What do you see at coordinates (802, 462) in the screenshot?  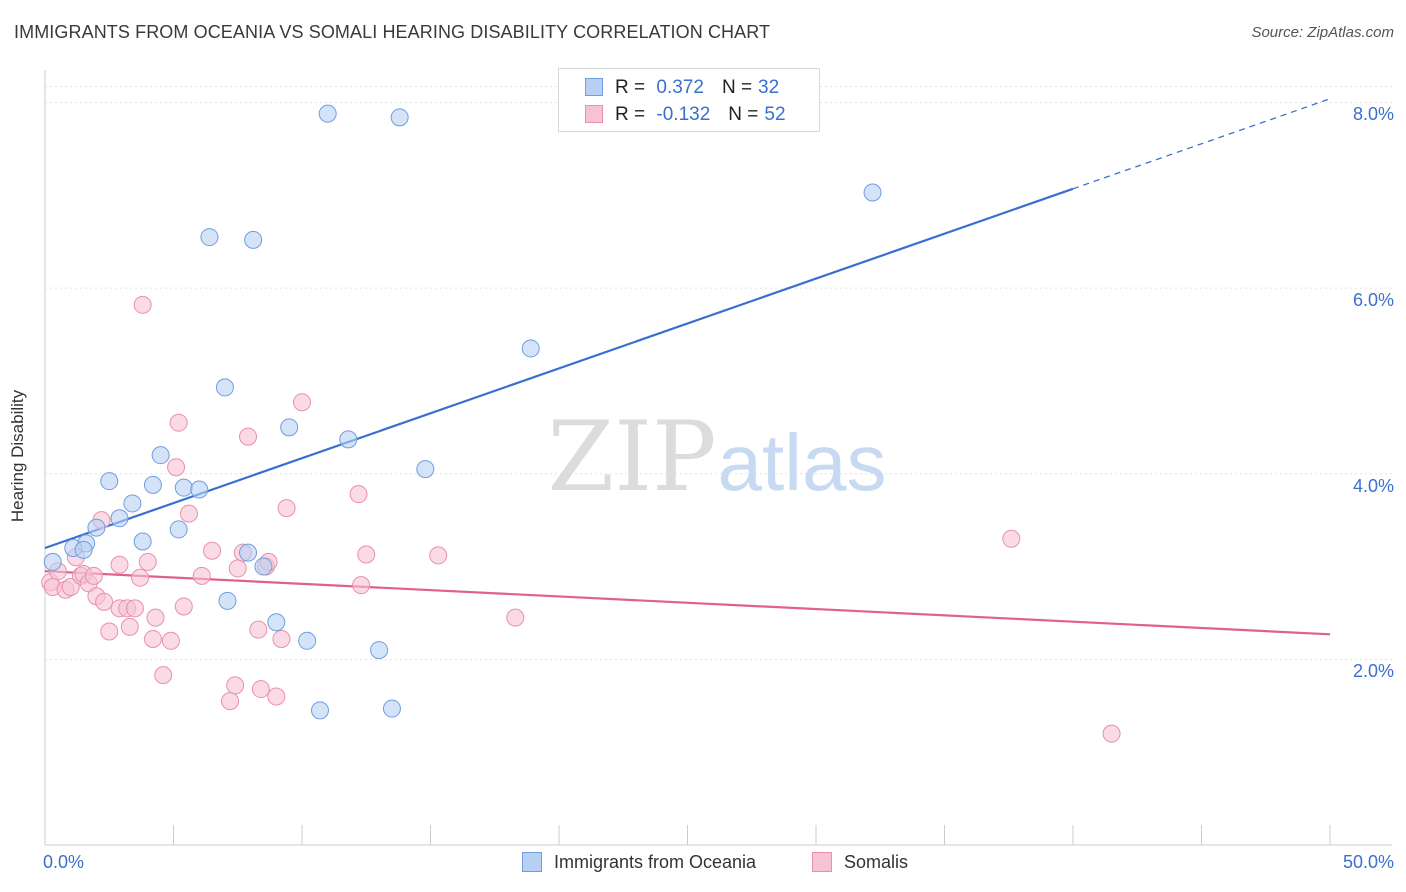 I see `watermark-atlas: atlas` at bounding box center [802, 462].